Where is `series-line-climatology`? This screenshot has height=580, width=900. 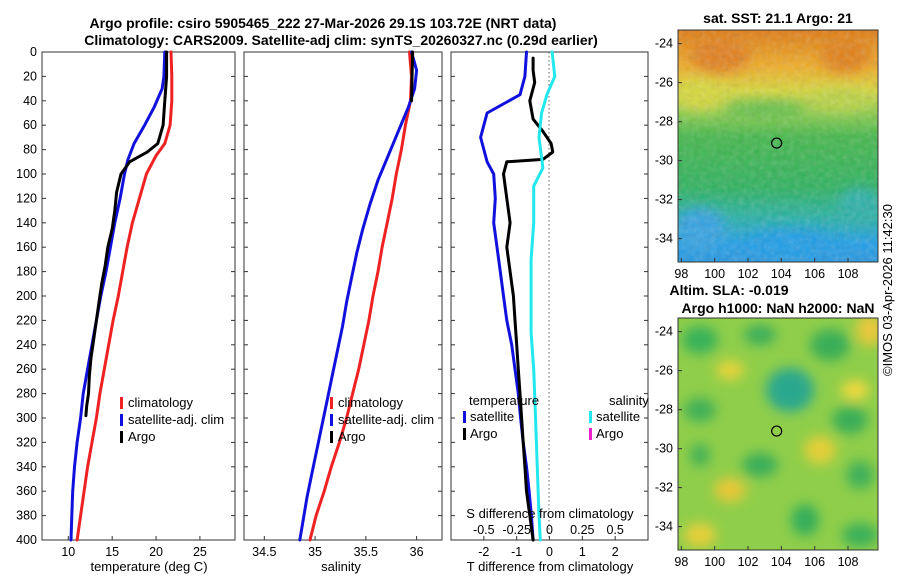
series-line-climatology is located at coordinates (360, 296).